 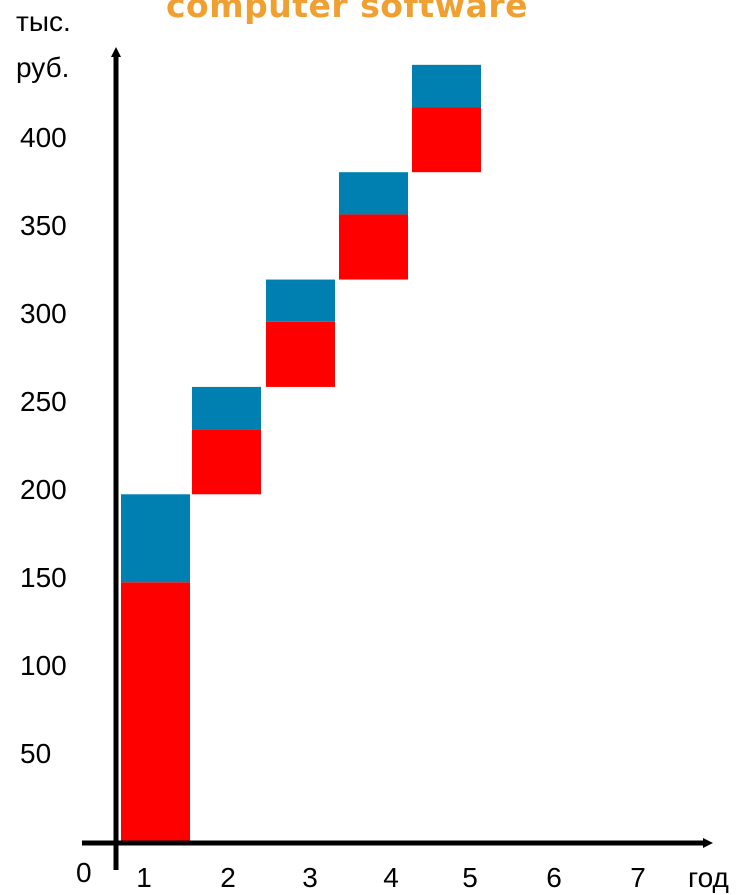 What do you see at coordinates (43, 67) in the screenshot?
I see `y-axis-unit-line-2: руб.` at bounding box center [43, 67].